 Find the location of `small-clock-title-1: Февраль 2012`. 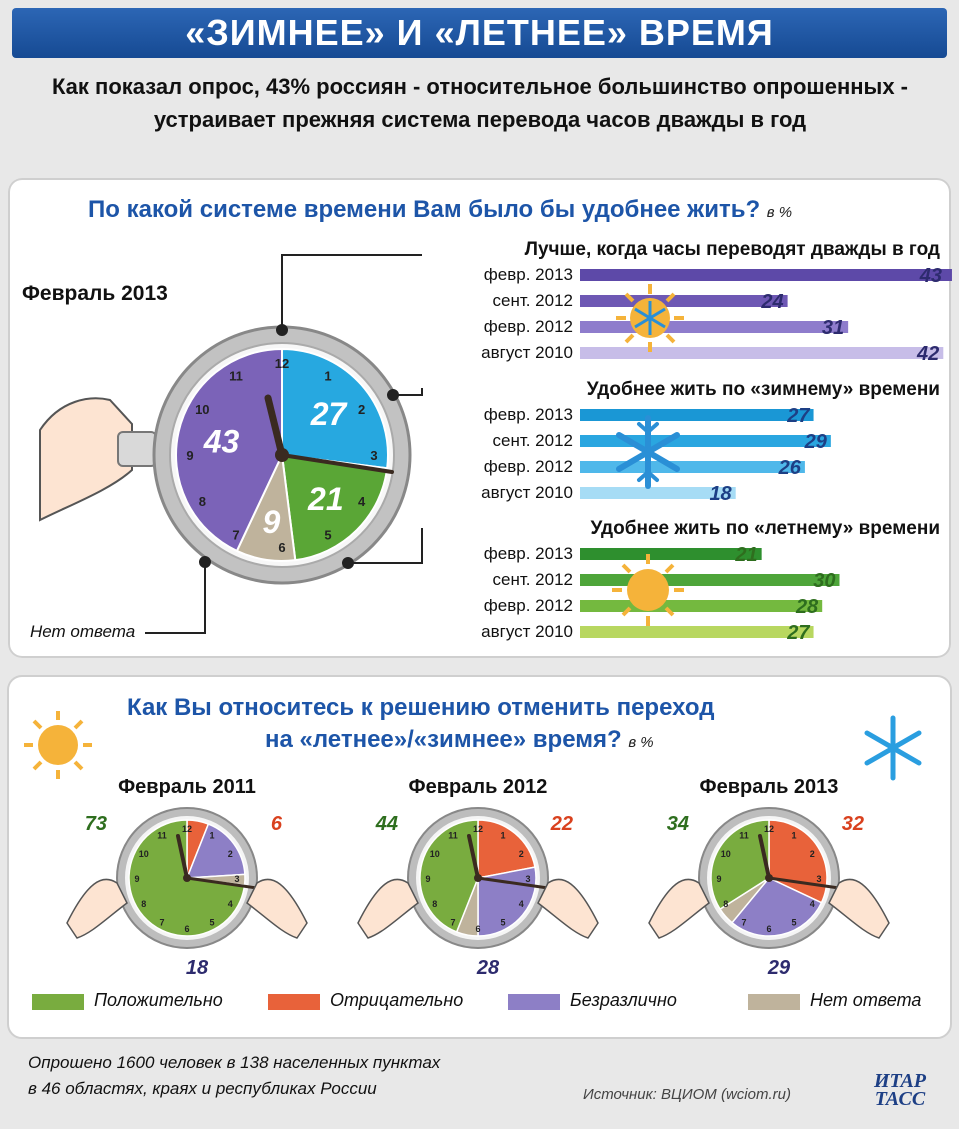

small-clock-title-1: Февраль 2012 is located at coordinates (478, 787).